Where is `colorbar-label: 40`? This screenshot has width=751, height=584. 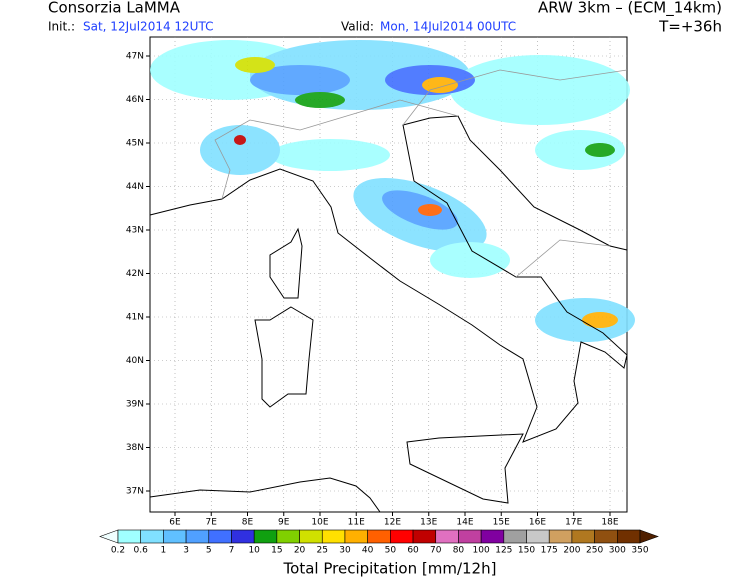
colorbar-label: 40 is located at coordinates (368, 551).